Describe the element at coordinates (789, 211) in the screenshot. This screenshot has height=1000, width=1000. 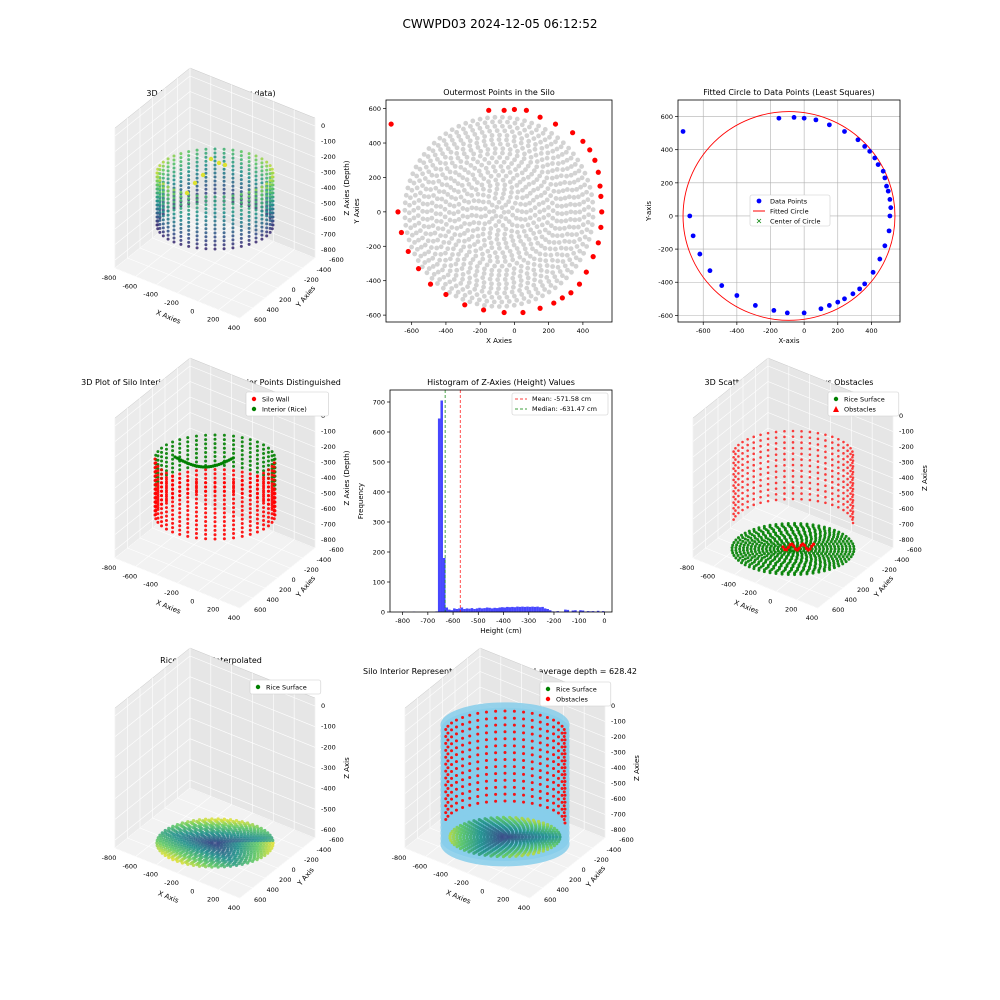
I see `axes-frame` at that location.